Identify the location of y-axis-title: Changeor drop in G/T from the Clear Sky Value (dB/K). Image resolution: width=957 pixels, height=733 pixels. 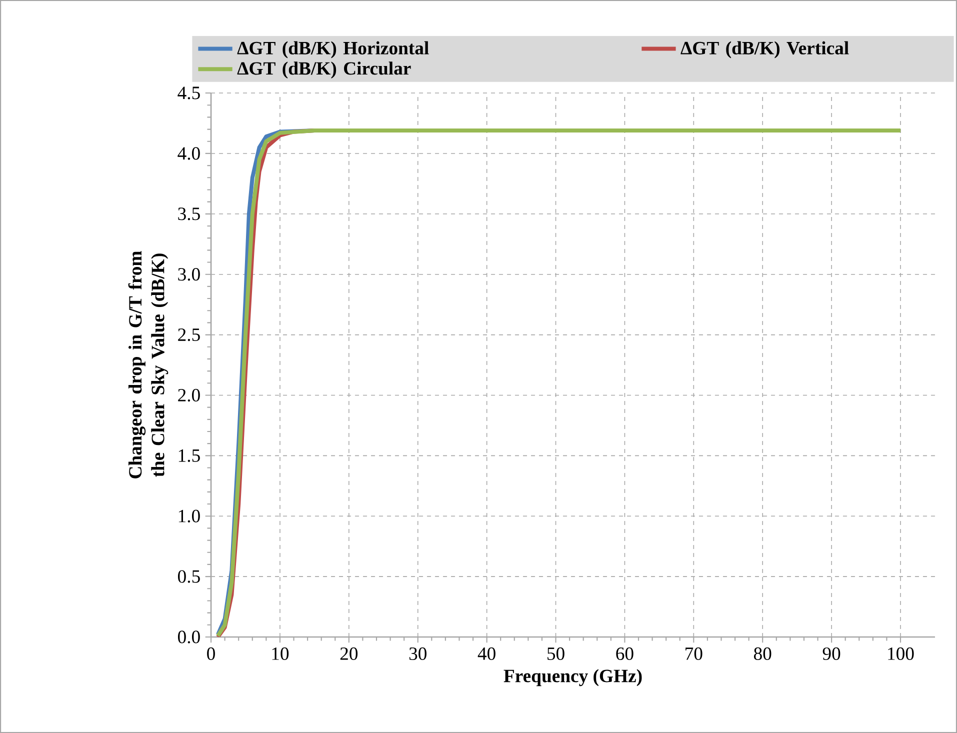
(148, 364).